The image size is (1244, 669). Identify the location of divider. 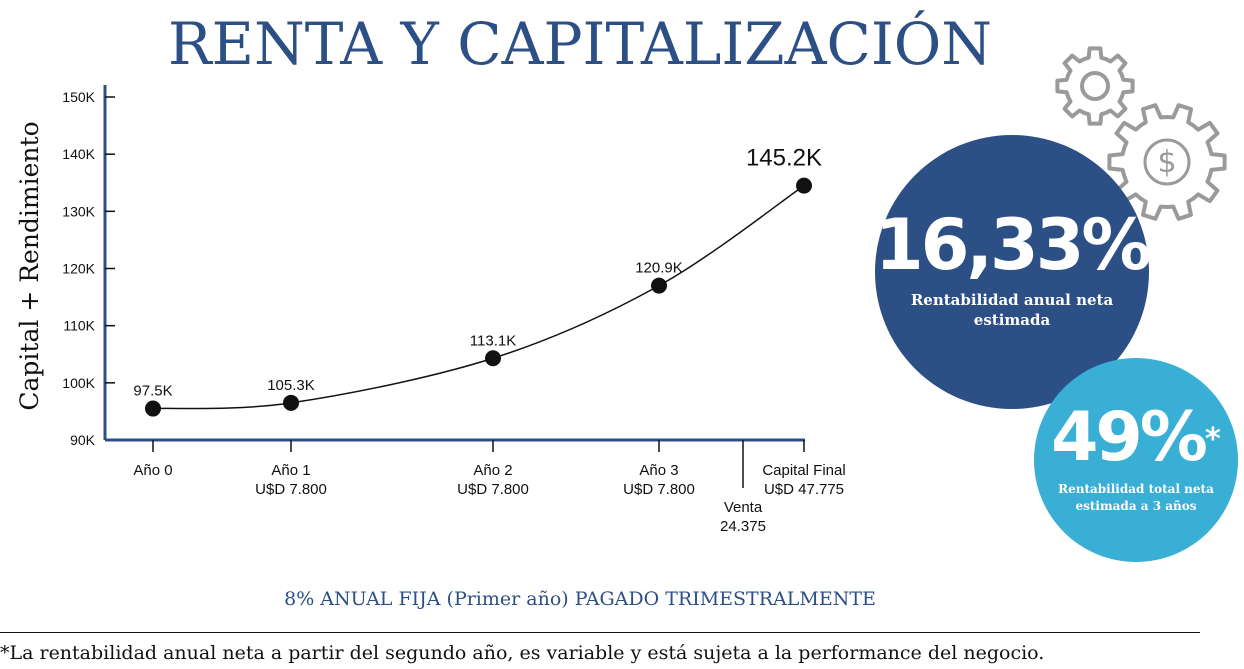
(600, 632).